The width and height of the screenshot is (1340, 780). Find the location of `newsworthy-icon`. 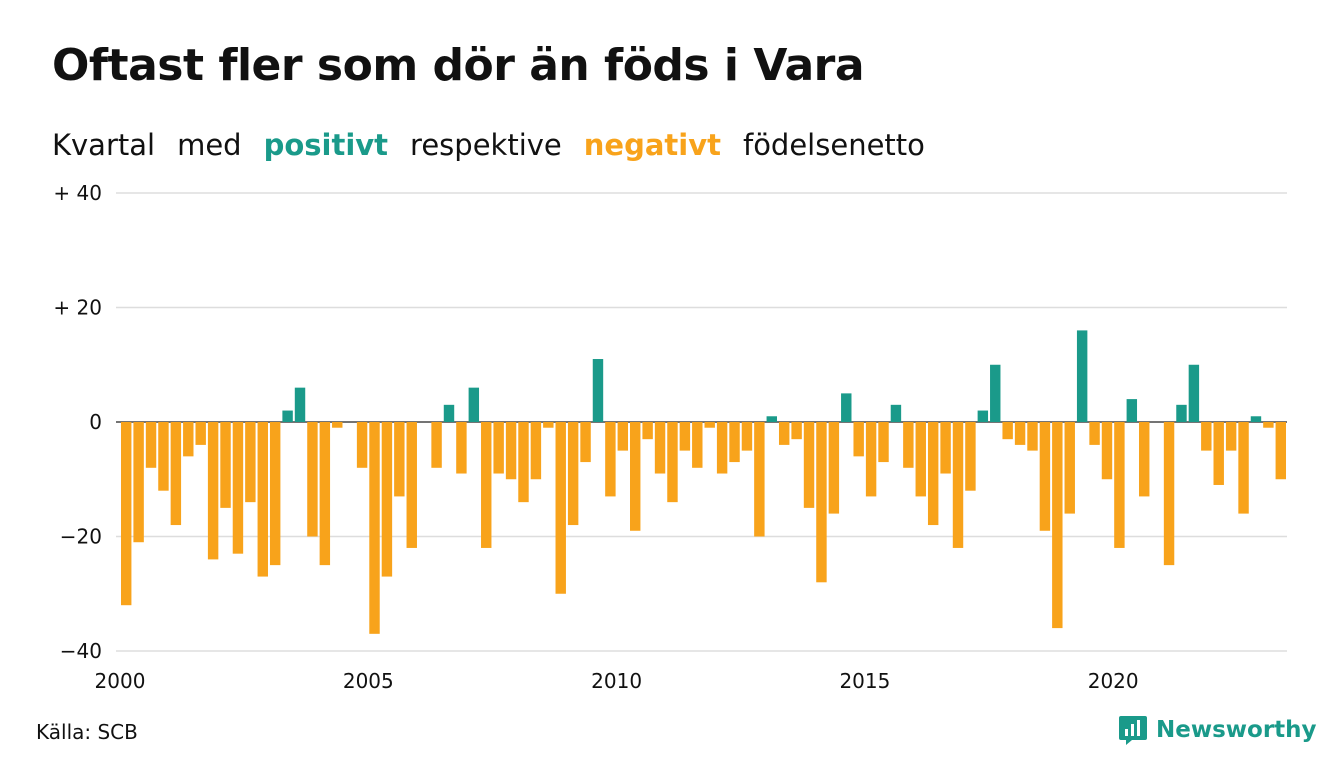

newsworthy-icon is located at coordinates (1133, 730).